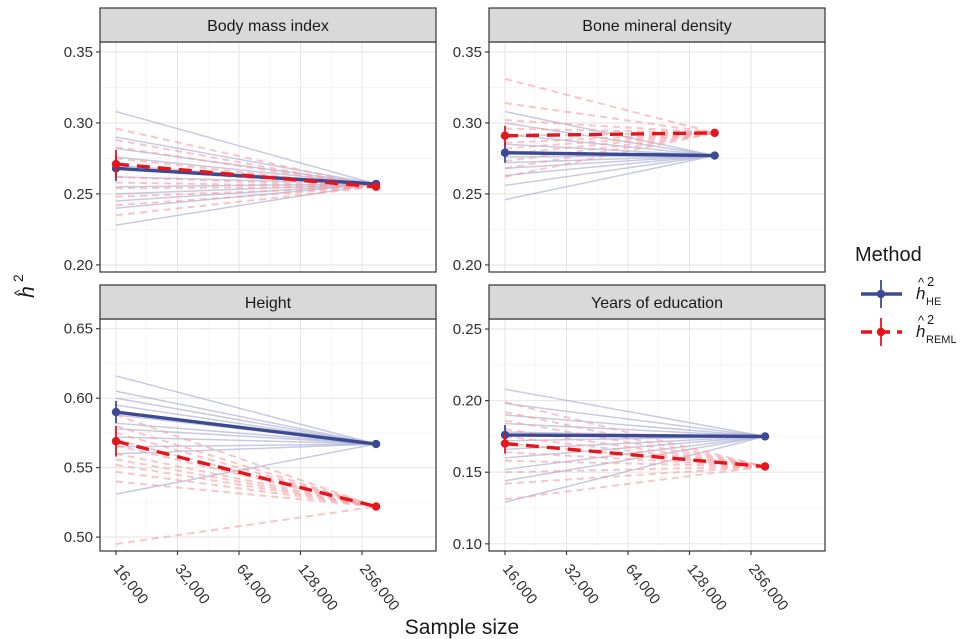 Image resolution: width=962 pixels, height=639 pixels. I want to click on y-tick-label: 0.55, so click(78, 468).